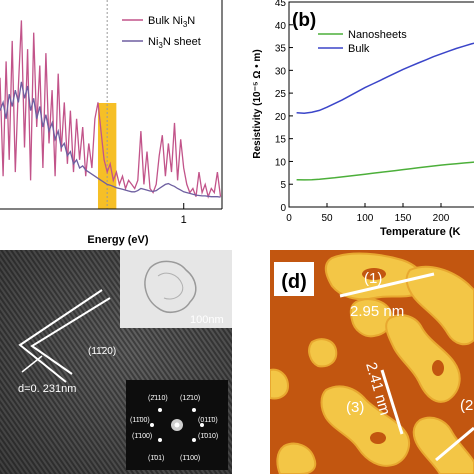  Describe the element at coordinates (161, 32) in the screenshot. I see `legend: Bulk Ni3N Ni3N sheet` at that location.